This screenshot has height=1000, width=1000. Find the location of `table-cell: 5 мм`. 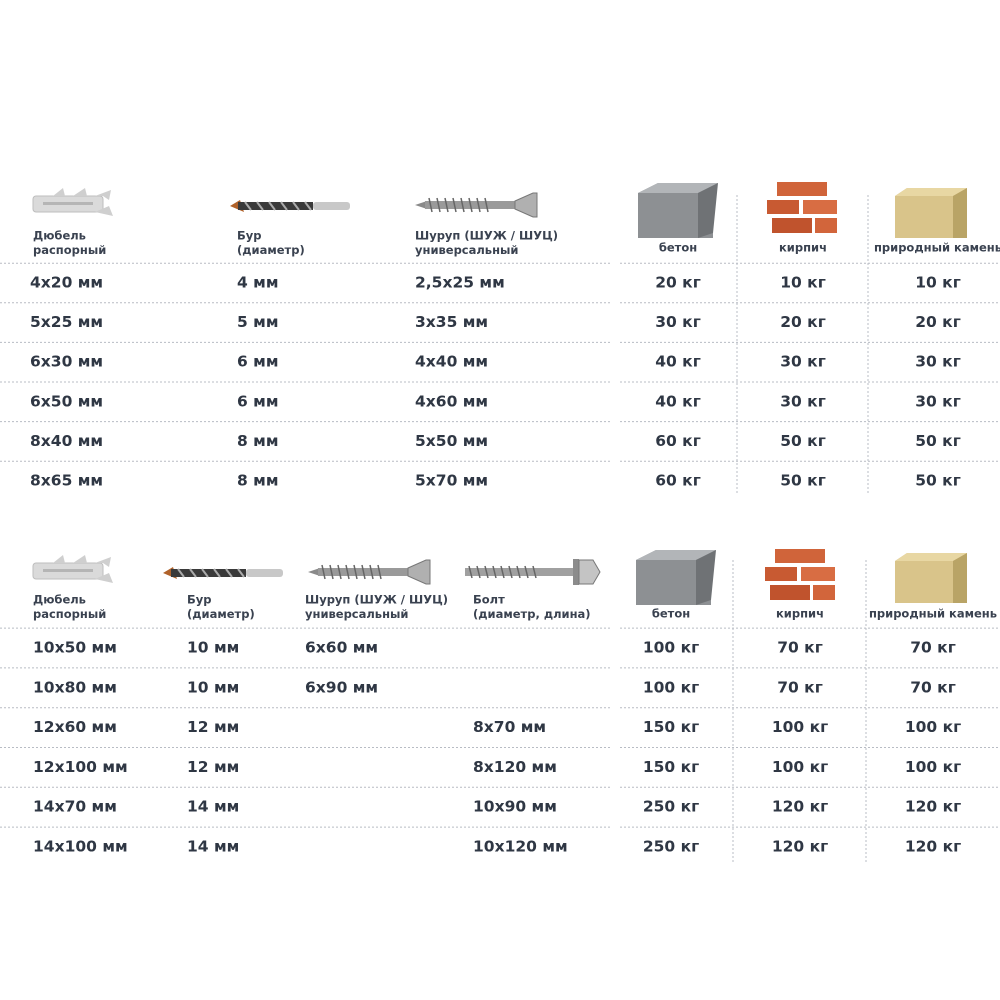

table-cell: 5 мм is located at coordinates (258, 322).